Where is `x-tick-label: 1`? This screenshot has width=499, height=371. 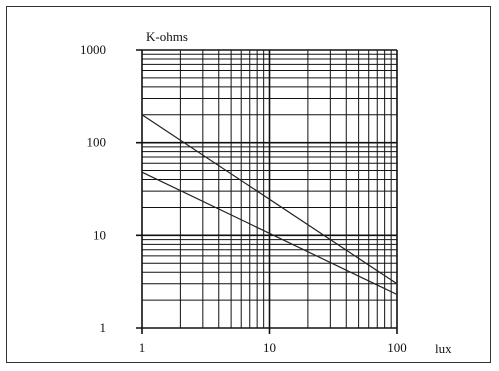 x-tick-label: 1 is located at coordinates (142, 347).